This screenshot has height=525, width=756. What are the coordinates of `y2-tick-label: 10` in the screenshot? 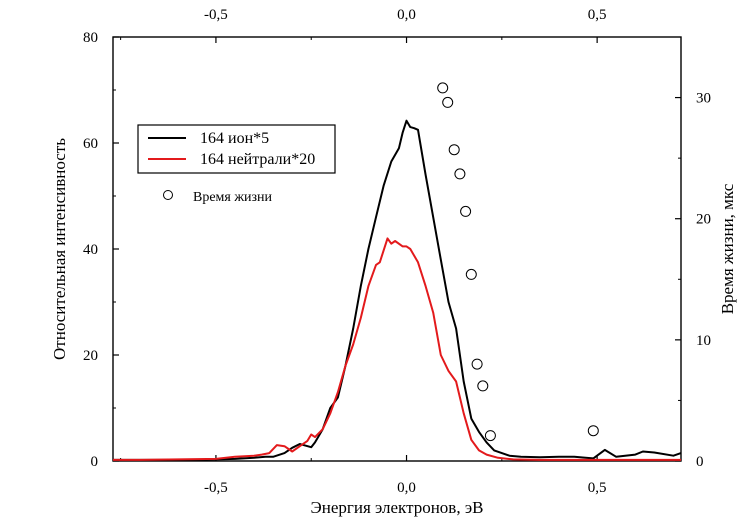 It's located at (703, 341).